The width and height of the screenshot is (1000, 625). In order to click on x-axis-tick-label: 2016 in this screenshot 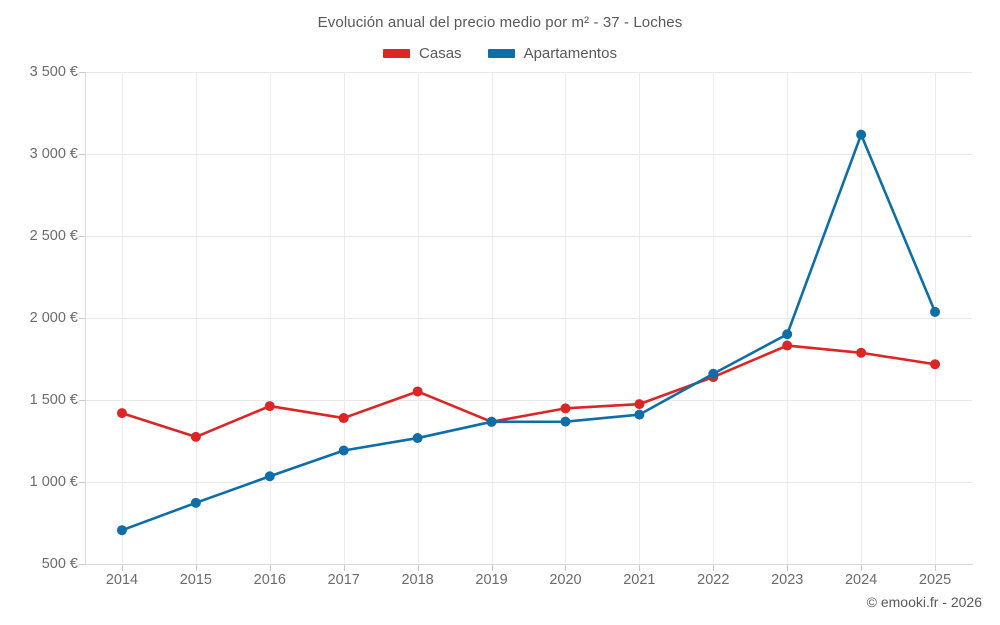, I will do `click(269, 580)`.